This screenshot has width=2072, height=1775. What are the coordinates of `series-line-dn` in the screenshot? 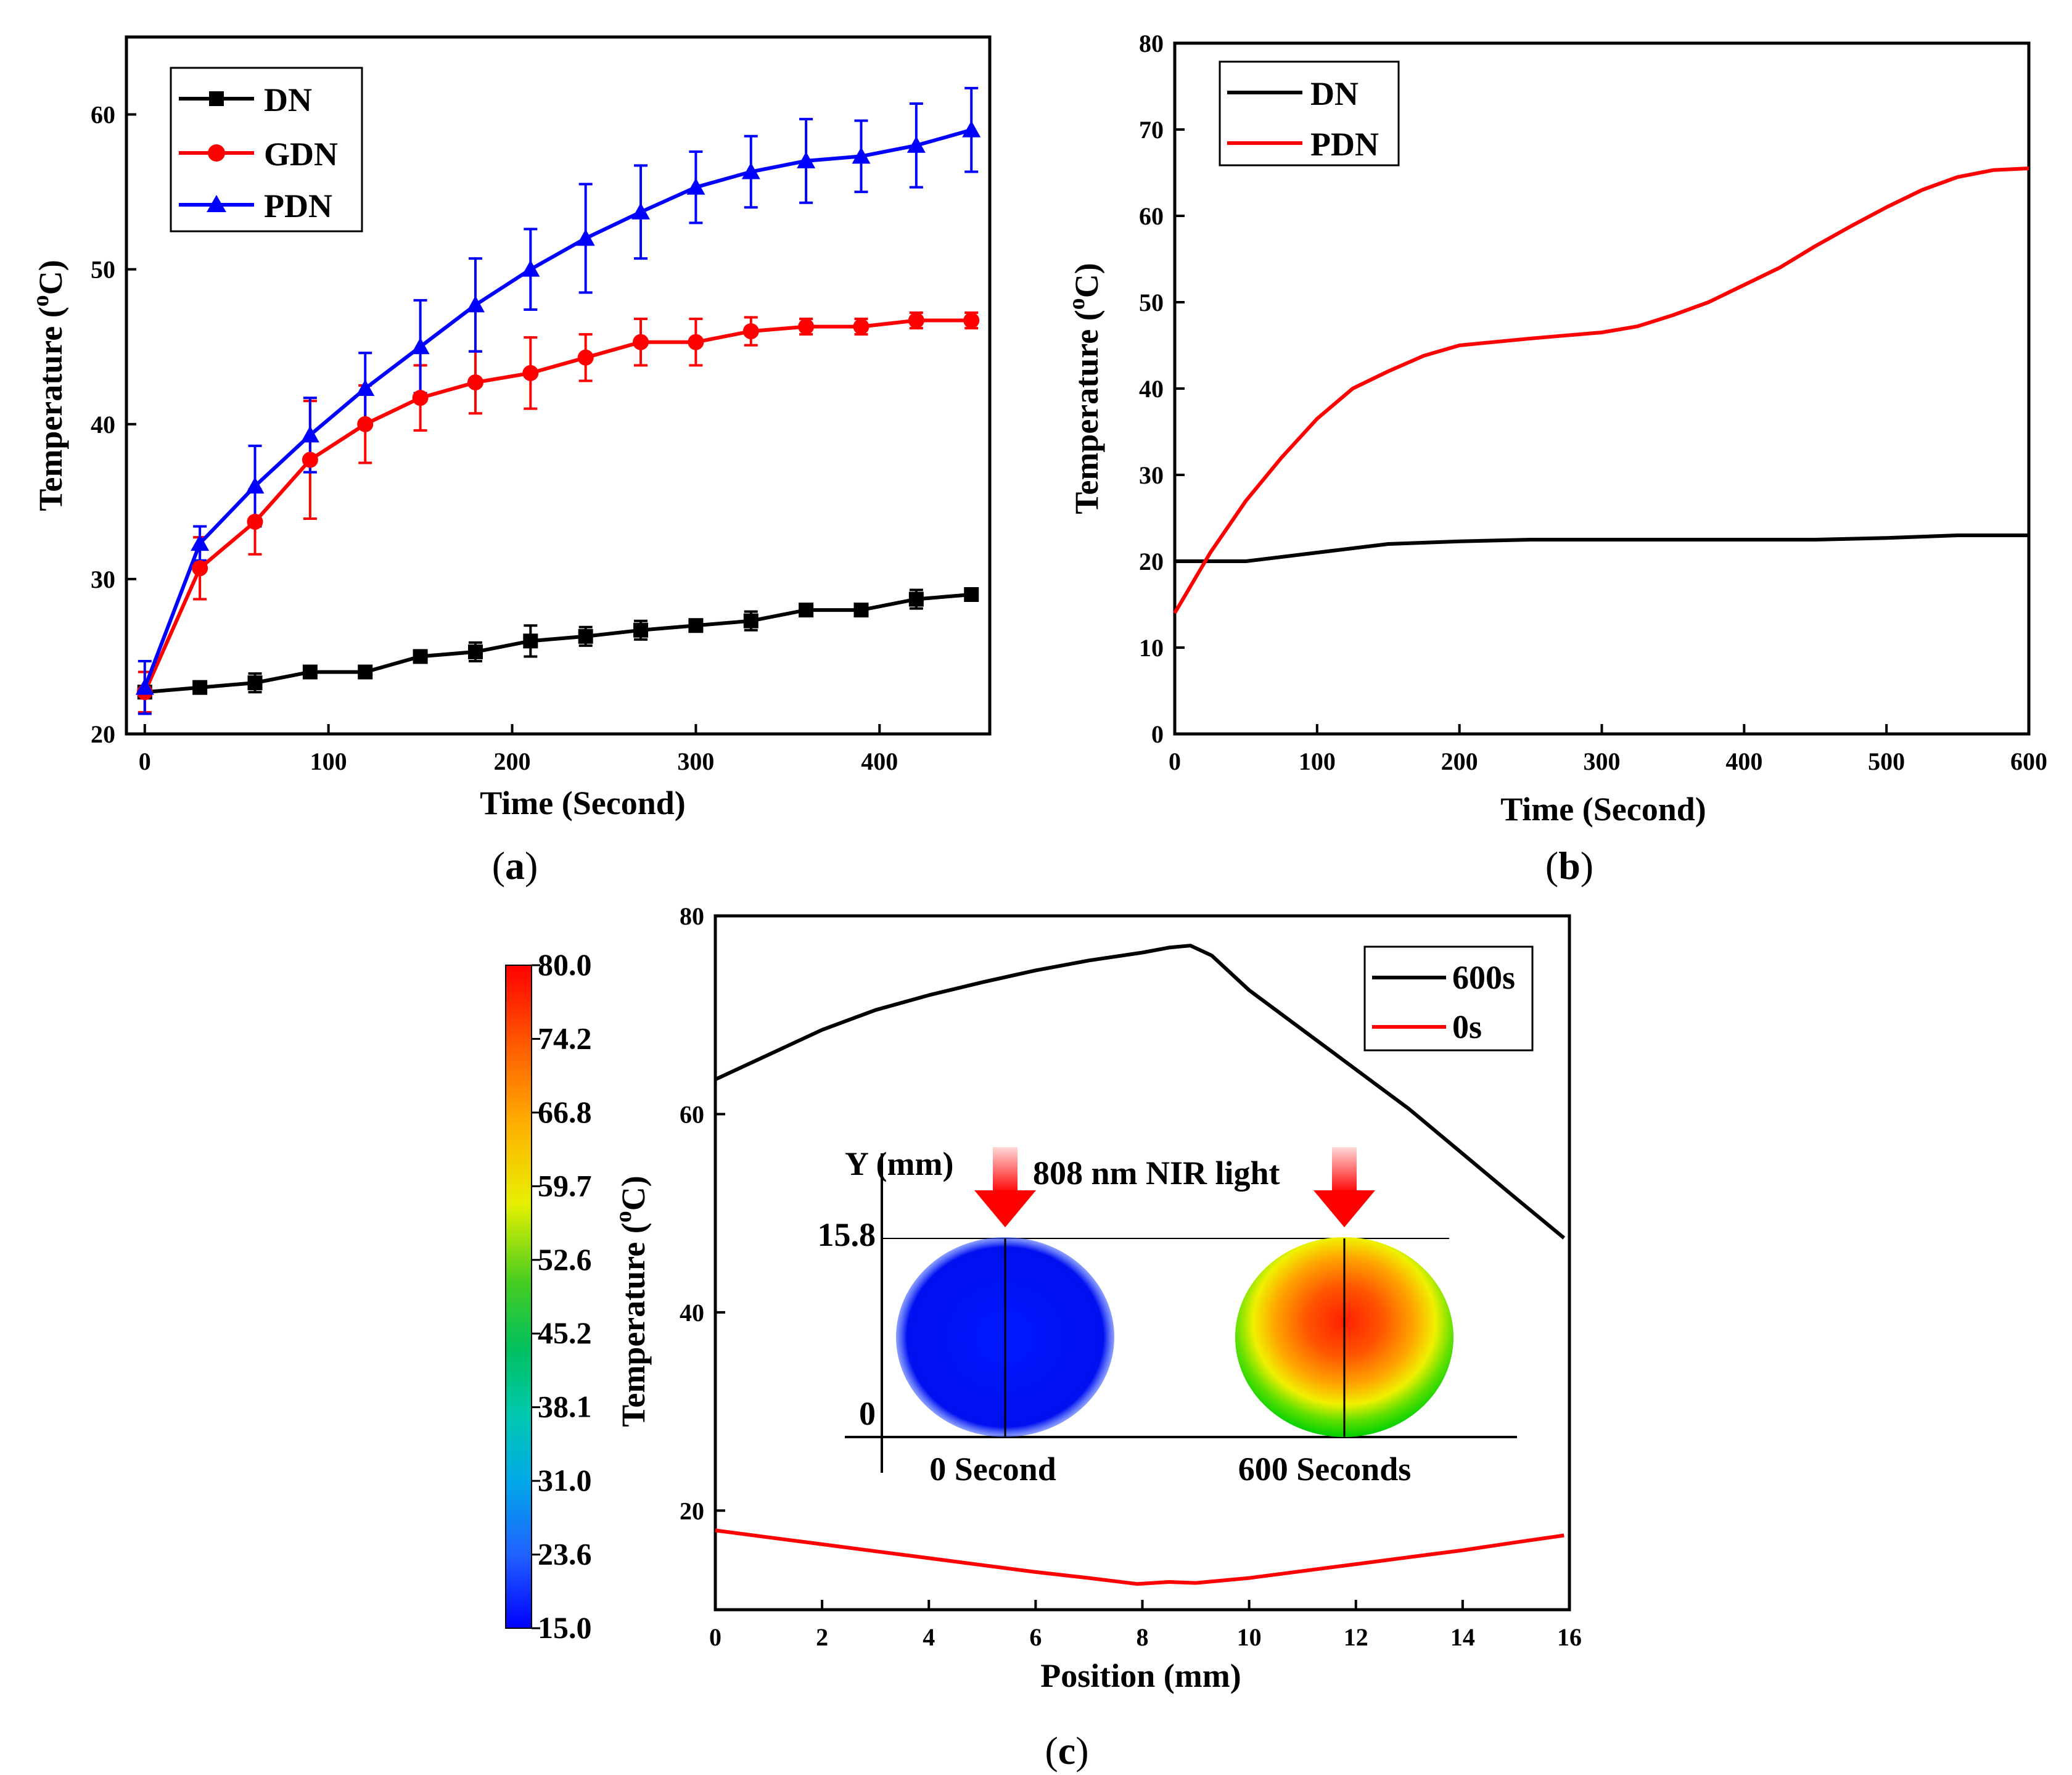 It's located at (558, 644).